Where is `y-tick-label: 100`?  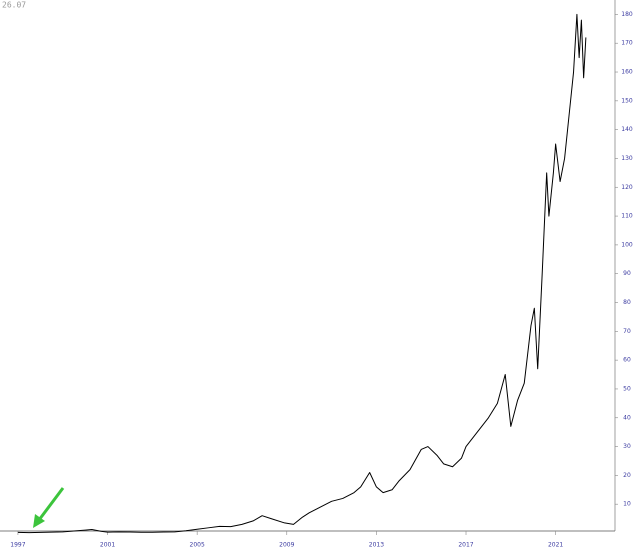
y-tick-label: 100 is located at coordinates (627, 244).